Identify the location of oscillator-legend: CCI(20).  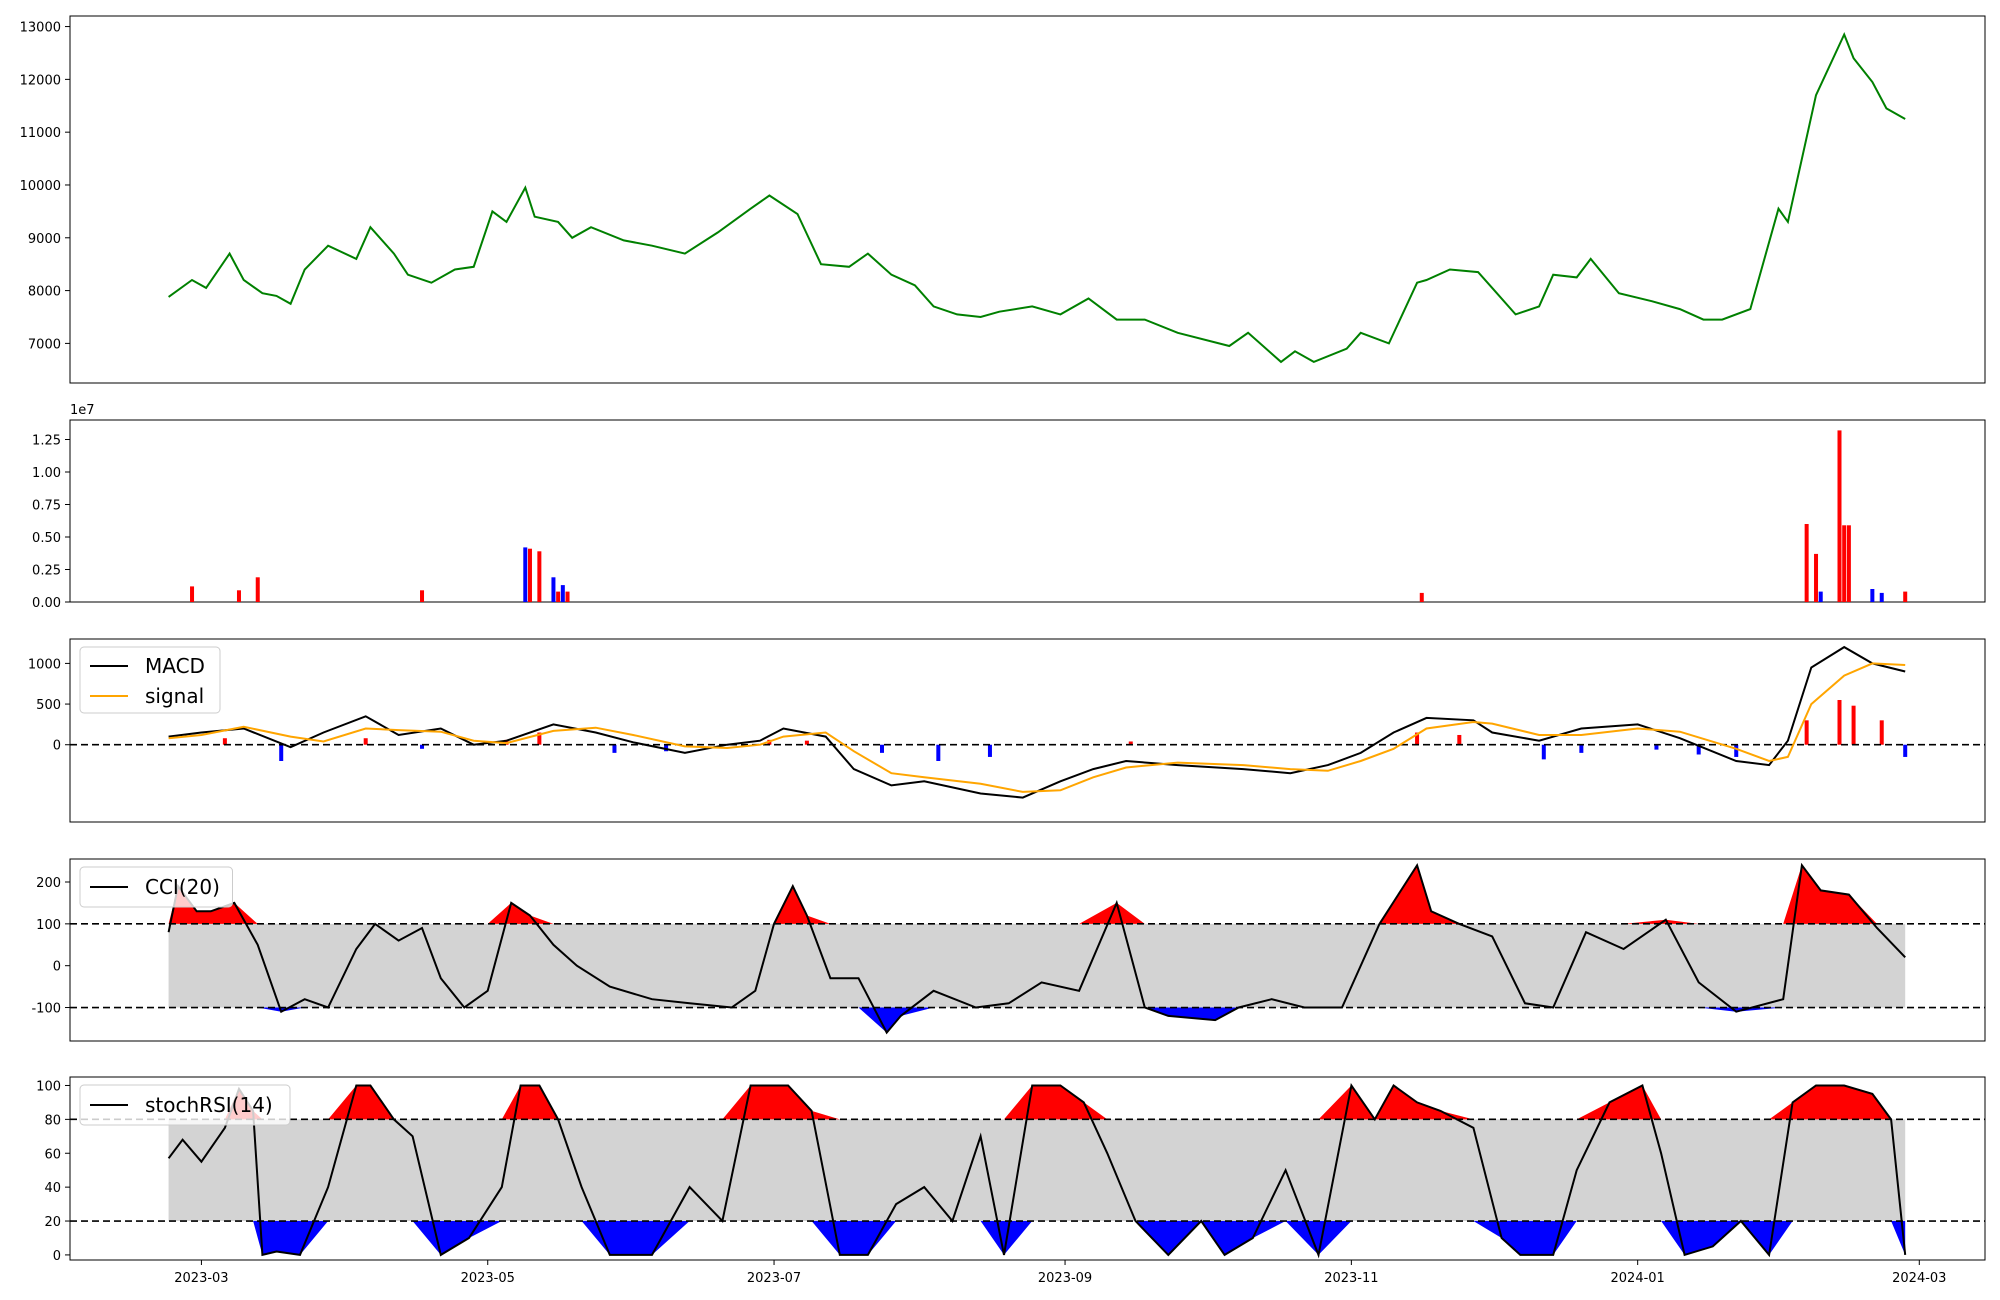
(156, 887).